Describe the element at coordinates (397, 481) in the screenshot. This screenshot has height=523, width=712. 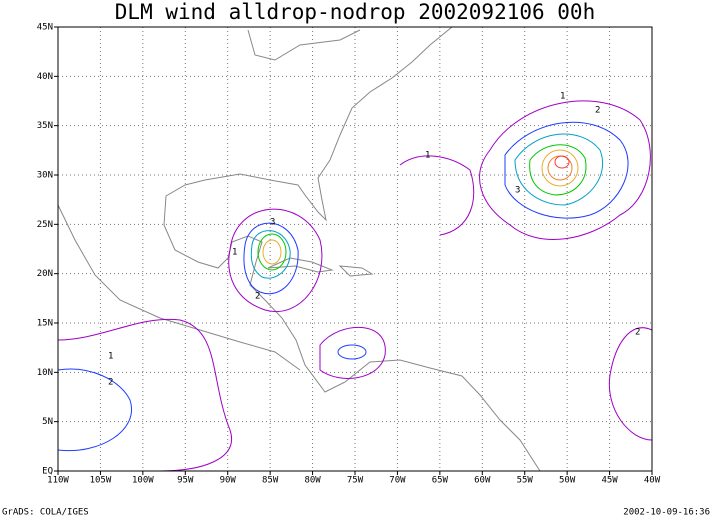
I see `x-tick-label: 70W` at that location.